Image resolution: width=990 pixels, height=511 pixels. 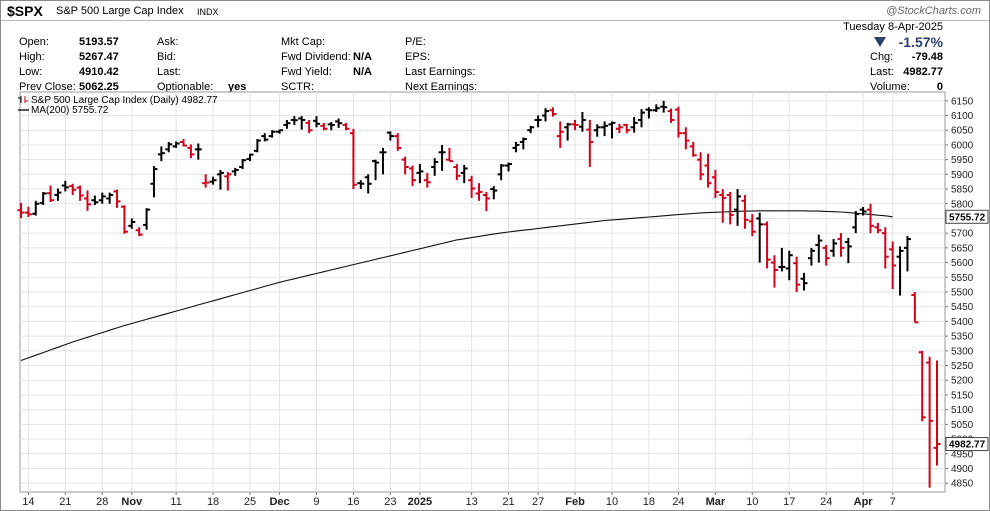 I want to click on stockcharts-watermark: @StockCharts.com, so click(x=933, y=11).